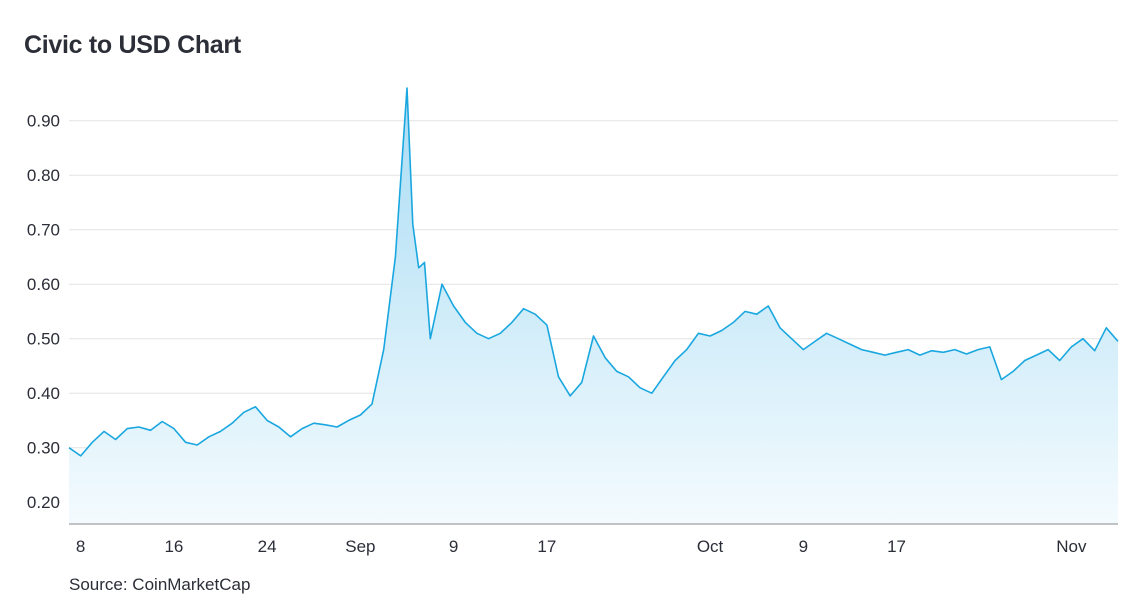 The image size is (1140, 614). I want to click on source-note: Source: CoinMarketCap, so click(160, 584).